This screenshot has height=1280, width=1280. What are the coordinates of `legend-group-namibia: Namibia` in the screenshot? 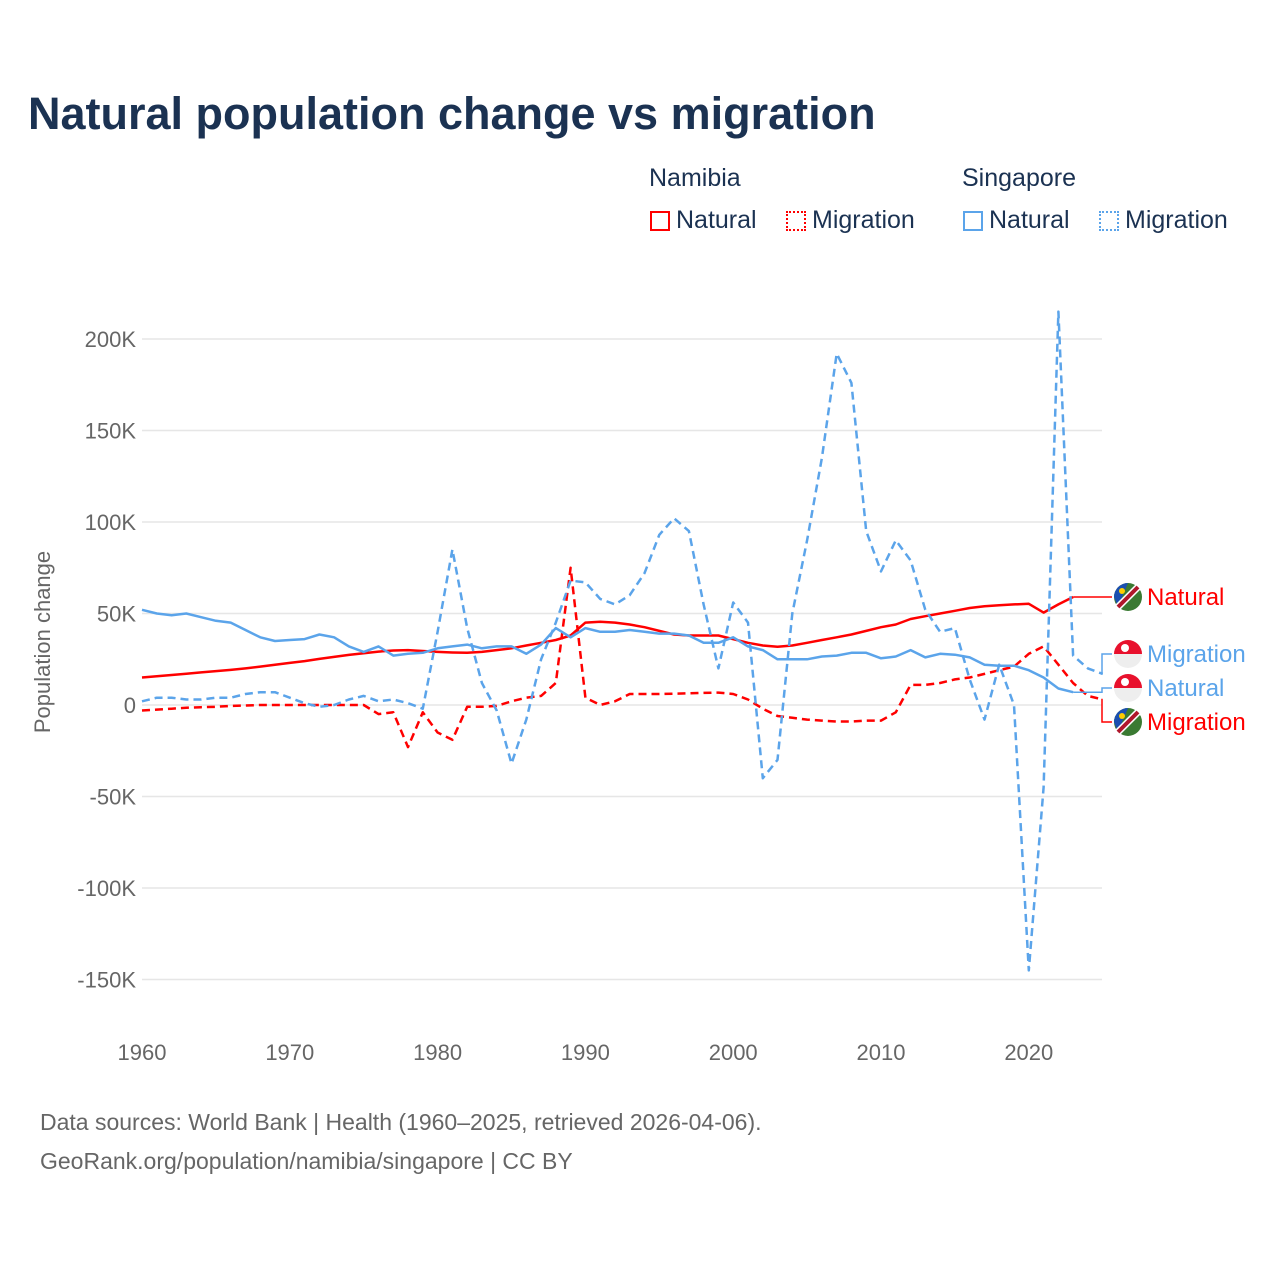 It's located at (695, 178).